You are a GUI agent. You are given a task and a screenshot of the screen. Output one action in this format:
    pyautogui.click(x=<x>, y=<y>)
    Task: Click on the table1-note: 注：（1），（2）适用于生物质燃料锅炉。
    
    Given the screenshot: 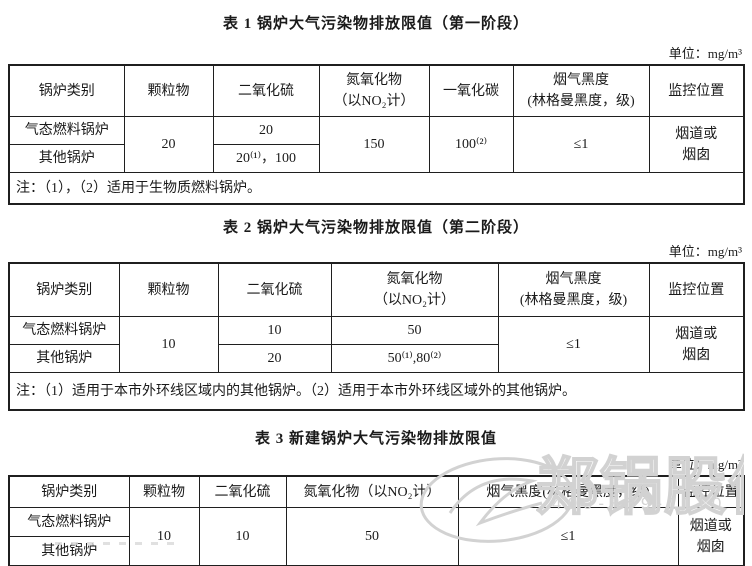 What is the action you would take?
    pyautogui.click(x=376, y=188)
    